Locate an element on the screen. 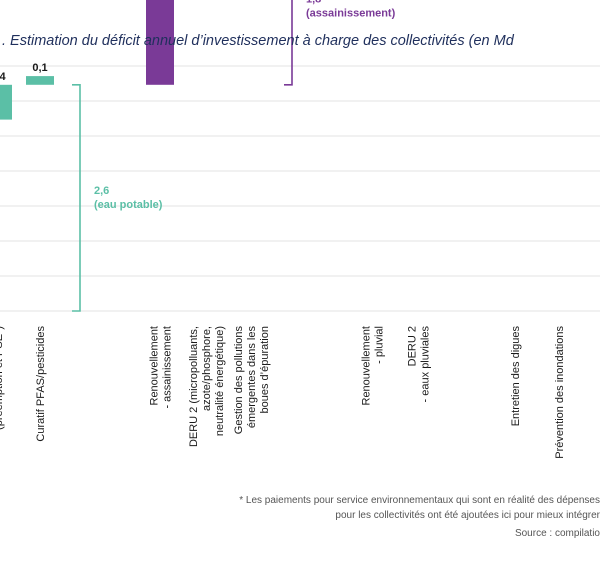 Image resolution: width=600 pixels, height=576 pixels. svg-text: Prévention des inondations is located at coordinates (560, 392).